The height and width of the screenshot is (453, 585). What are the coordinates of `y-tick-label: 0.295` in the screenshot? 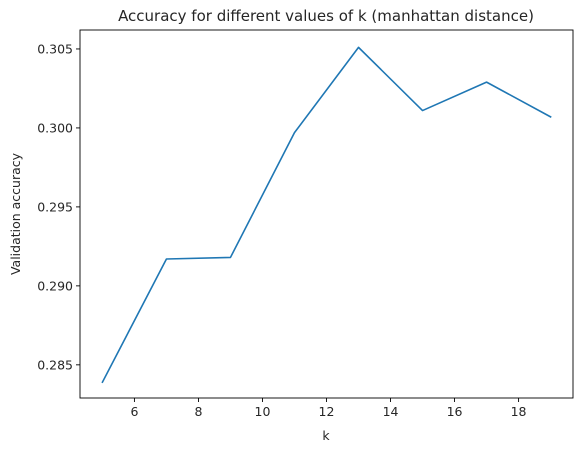 It's located at (55, 206).